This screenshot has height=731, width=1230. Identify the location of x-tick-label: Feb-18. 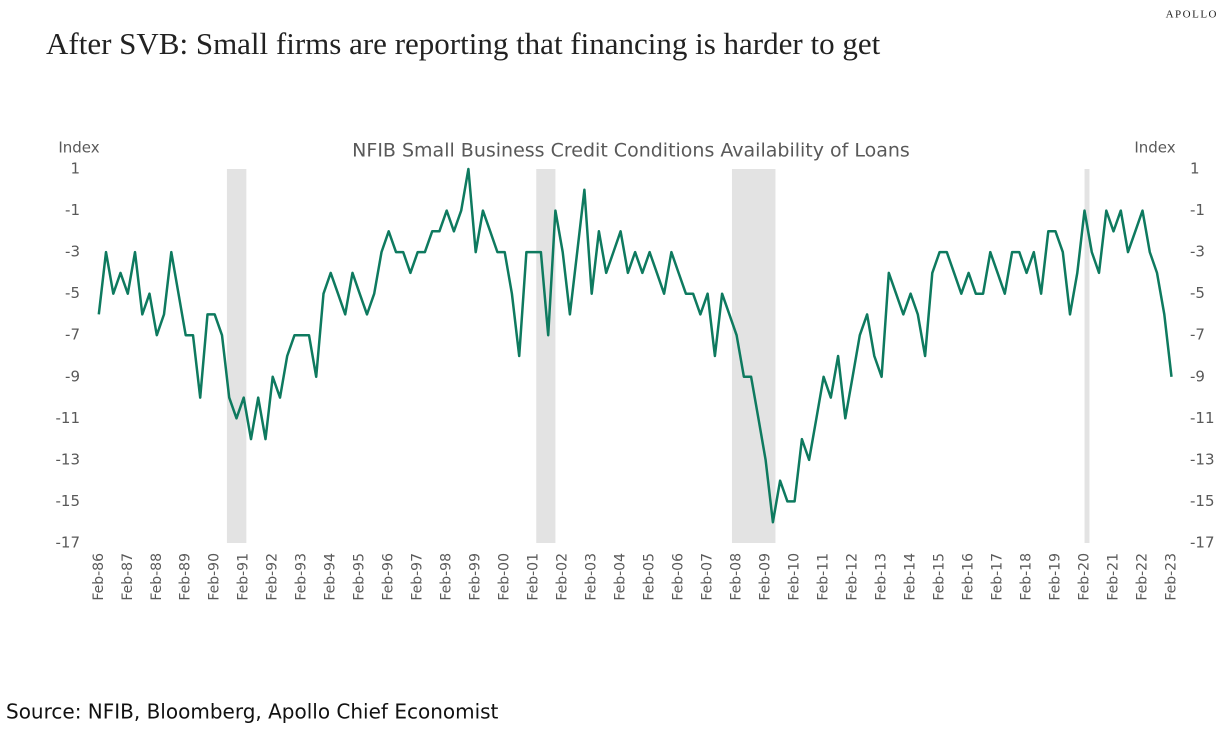
(1027, 577).